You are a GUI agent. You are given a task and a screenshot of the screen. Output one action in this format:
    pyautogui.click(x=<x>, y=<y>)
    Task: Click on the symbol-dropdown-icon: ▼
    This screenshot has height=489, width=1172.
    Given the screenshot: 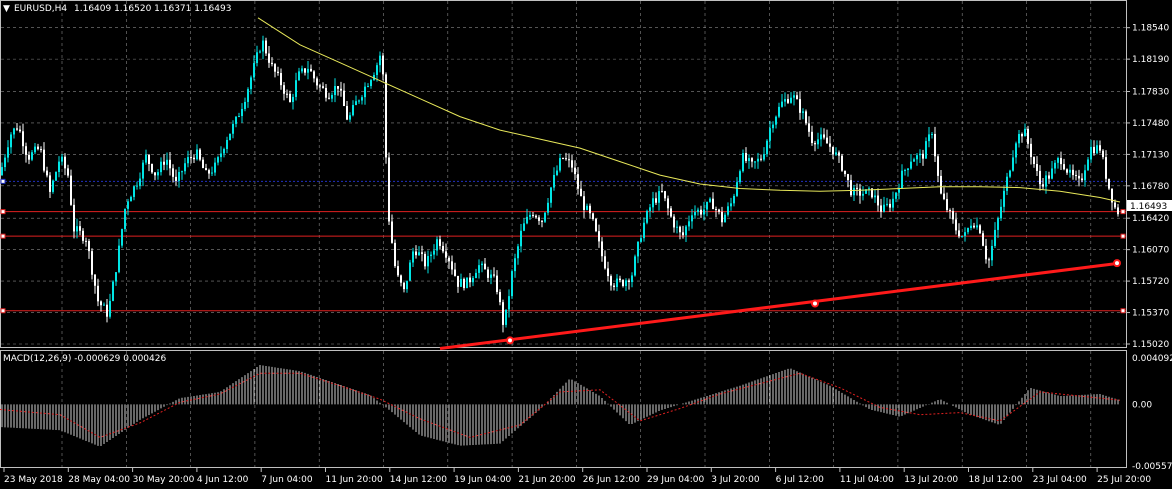 What is the action you would take?
    pyautogui.click(x=6, y=9)
    